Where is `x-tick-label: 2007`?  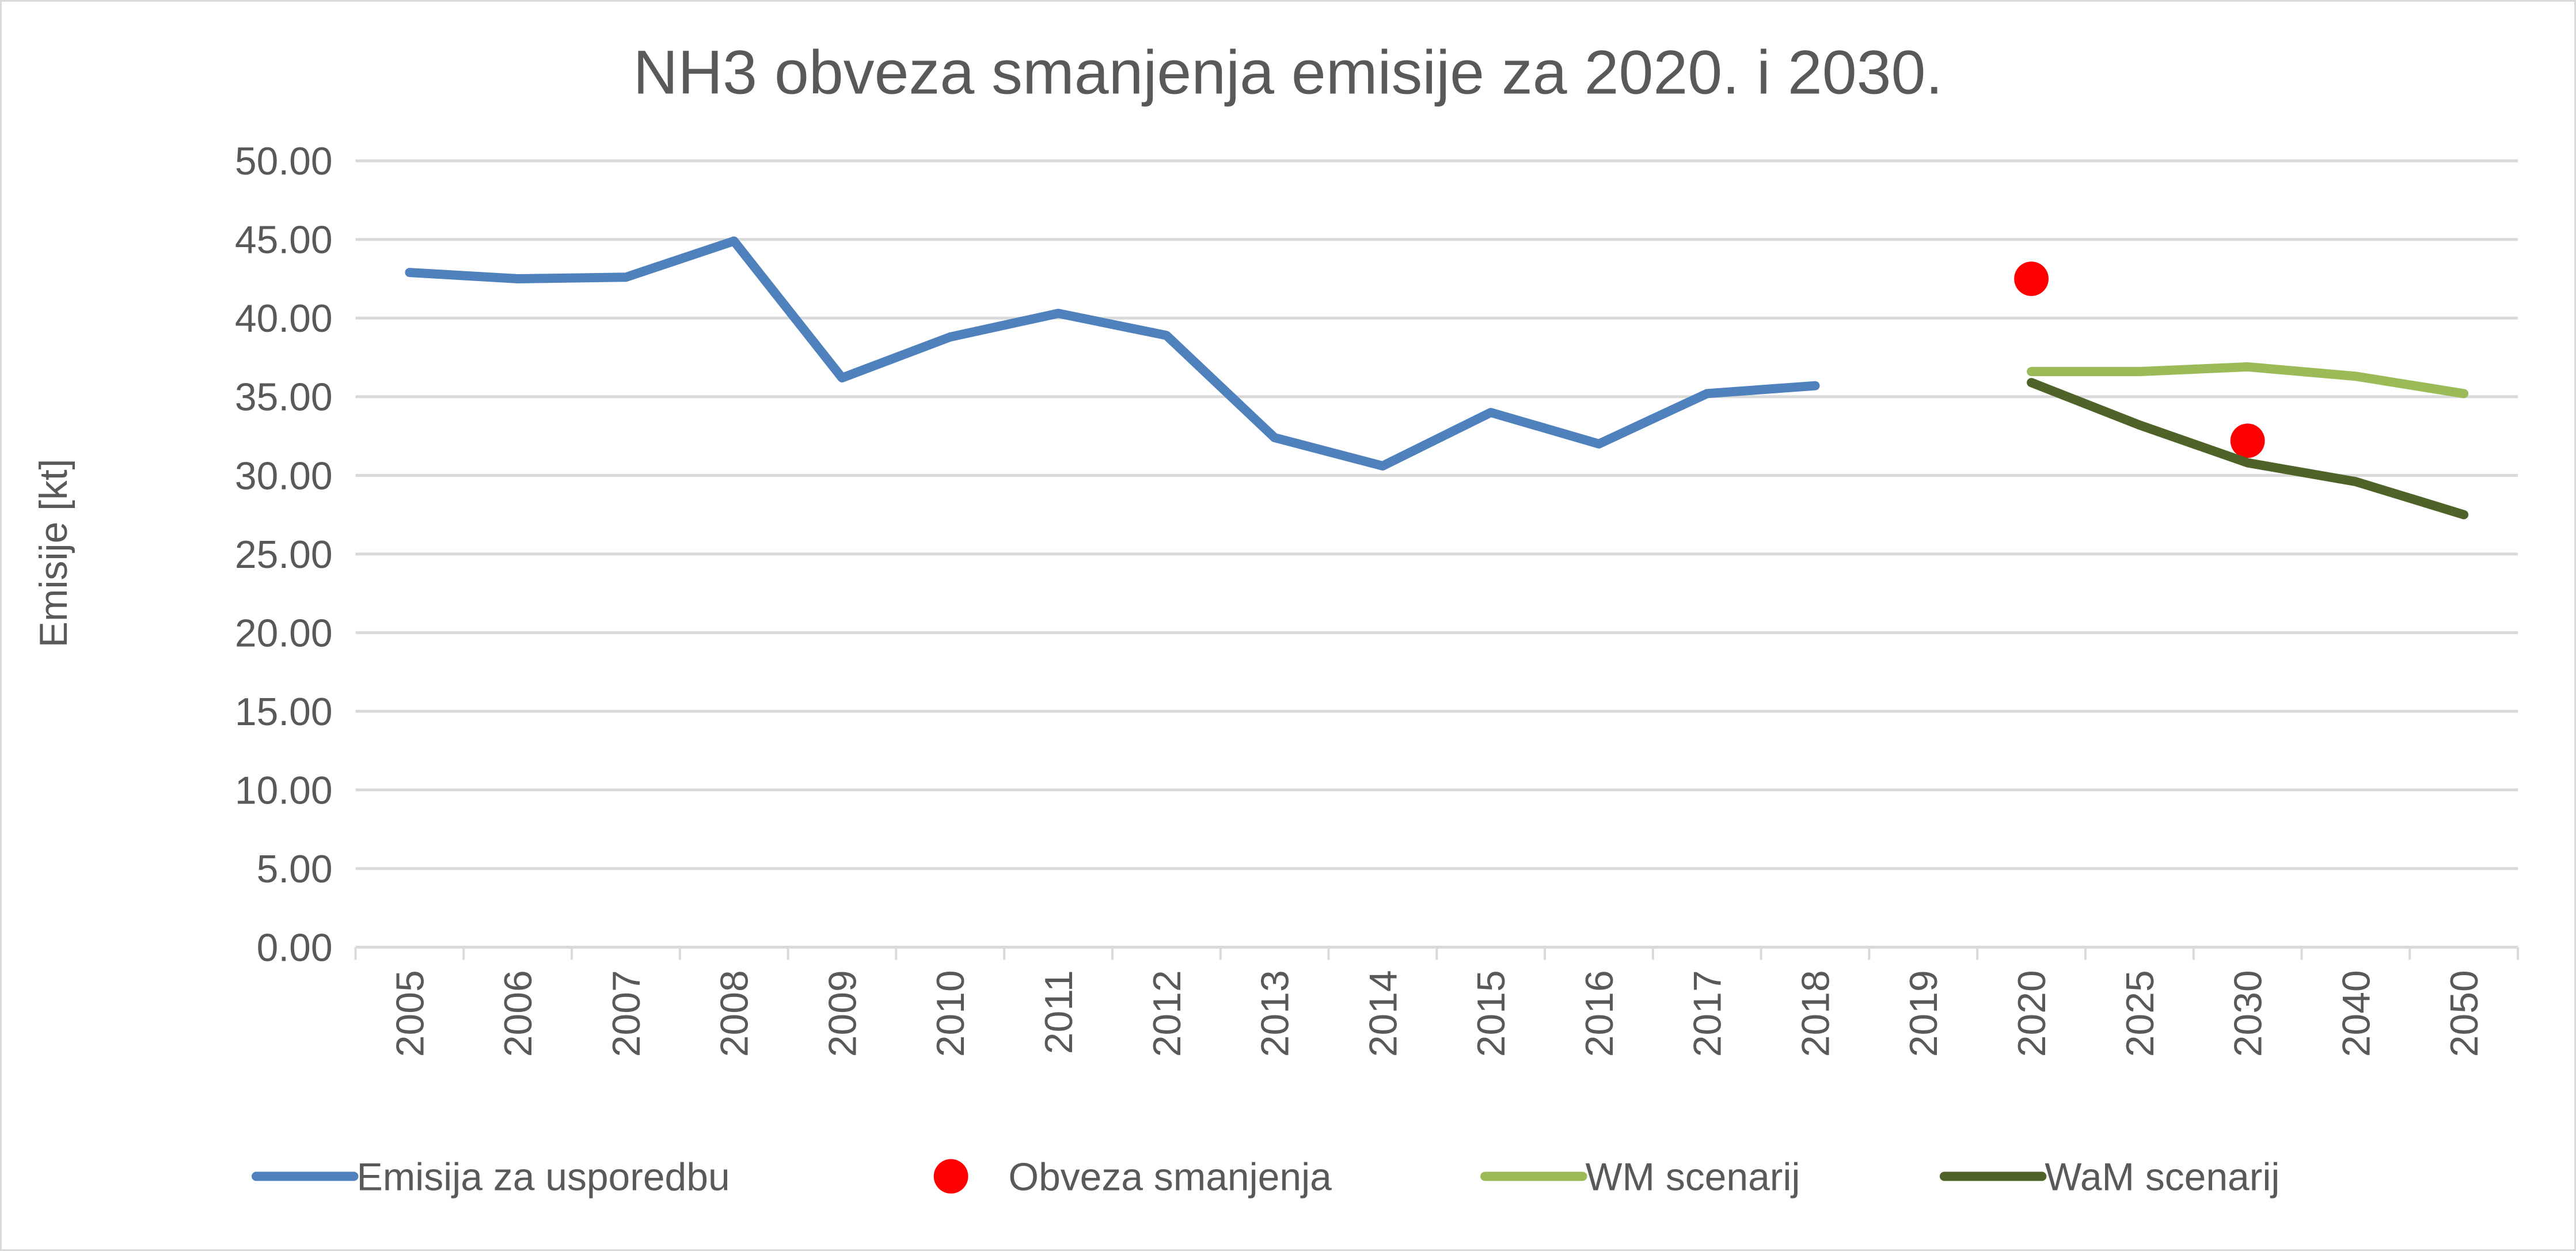
x-tick-label: 2007 is located at coordinates (626, 1013).